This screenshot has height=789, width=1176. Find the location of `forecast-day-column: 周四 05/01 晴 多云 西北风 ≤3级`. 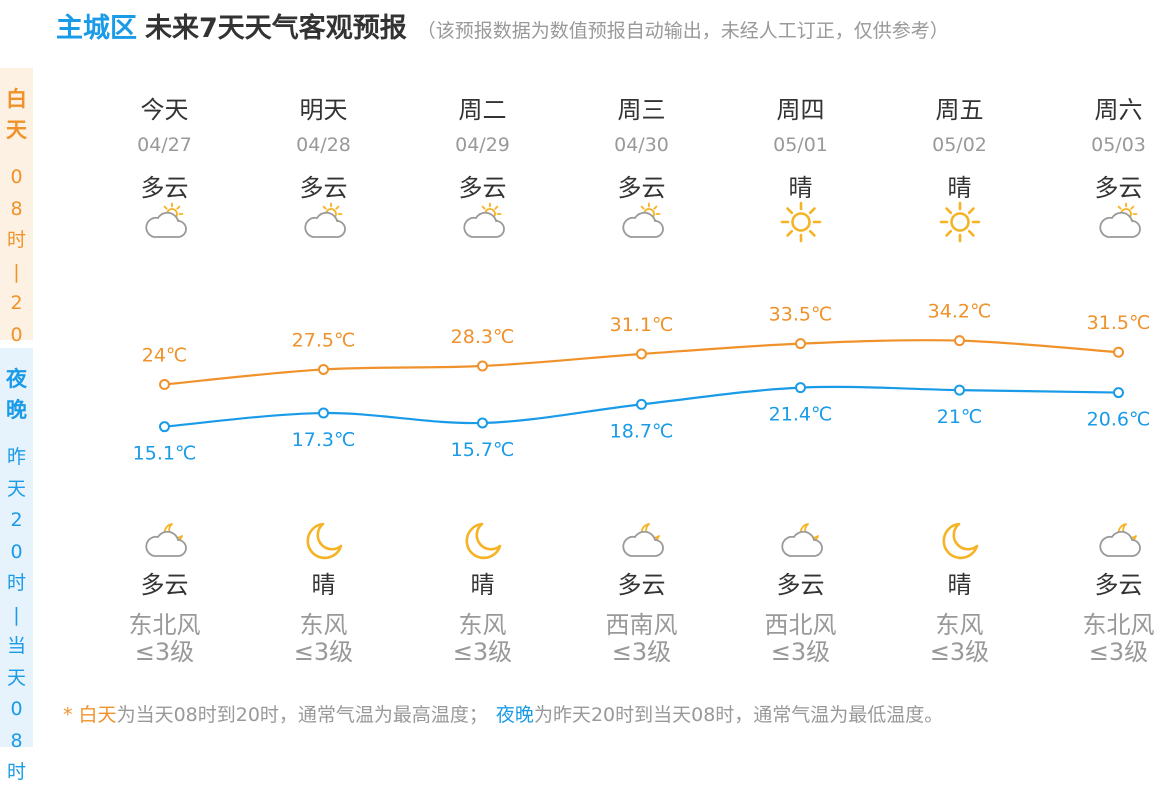

forecast-day-column: 周四 05/01 晴 多云 西北风 ≤3级 is located at coordinates (800, 373).